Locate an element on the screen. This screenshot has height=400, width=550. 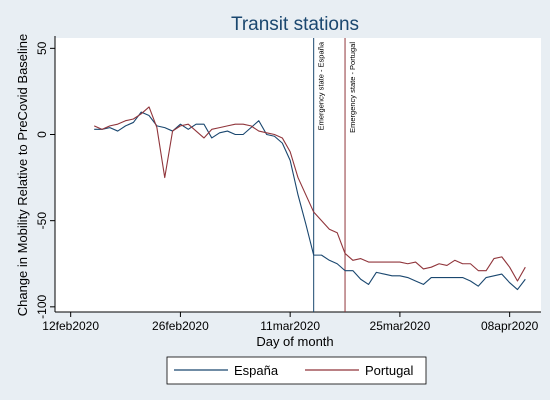
chart-title: Transit stations is located at coordinates (295, 24).